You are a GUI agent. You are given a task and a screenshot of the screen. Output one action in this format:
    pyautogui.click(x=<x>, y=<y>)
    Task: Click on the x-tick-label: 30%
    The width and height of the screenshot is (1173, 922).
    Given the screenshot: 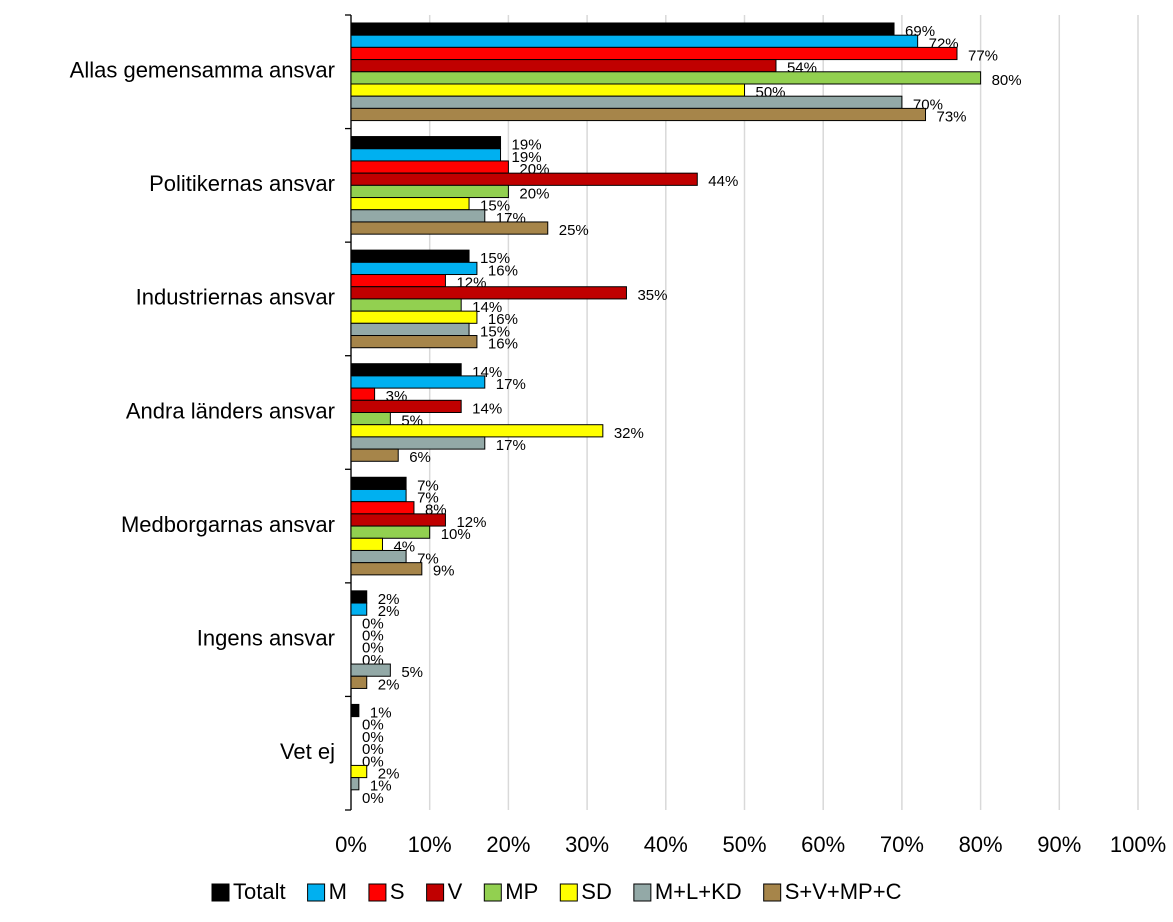 What is the action you would take?
    pyautogui.click(x=587, y=844)
    